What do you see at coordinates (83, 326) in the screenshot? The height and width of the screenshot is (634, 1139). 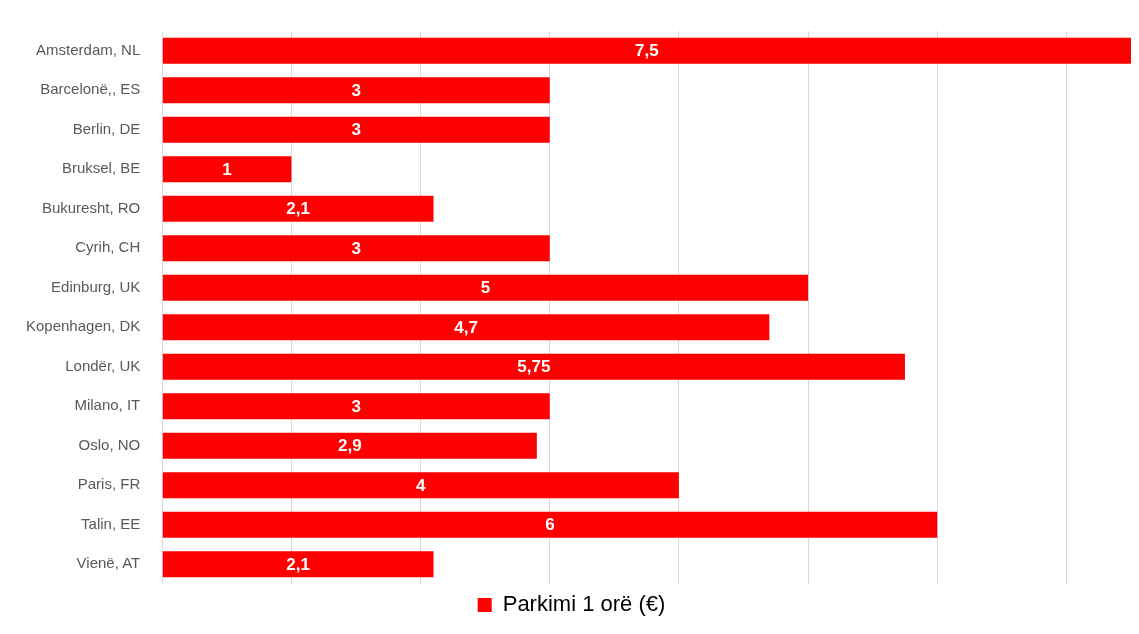 I see `y-tick-label: Kopenhagen, DK` at bounding box center [83, 326].